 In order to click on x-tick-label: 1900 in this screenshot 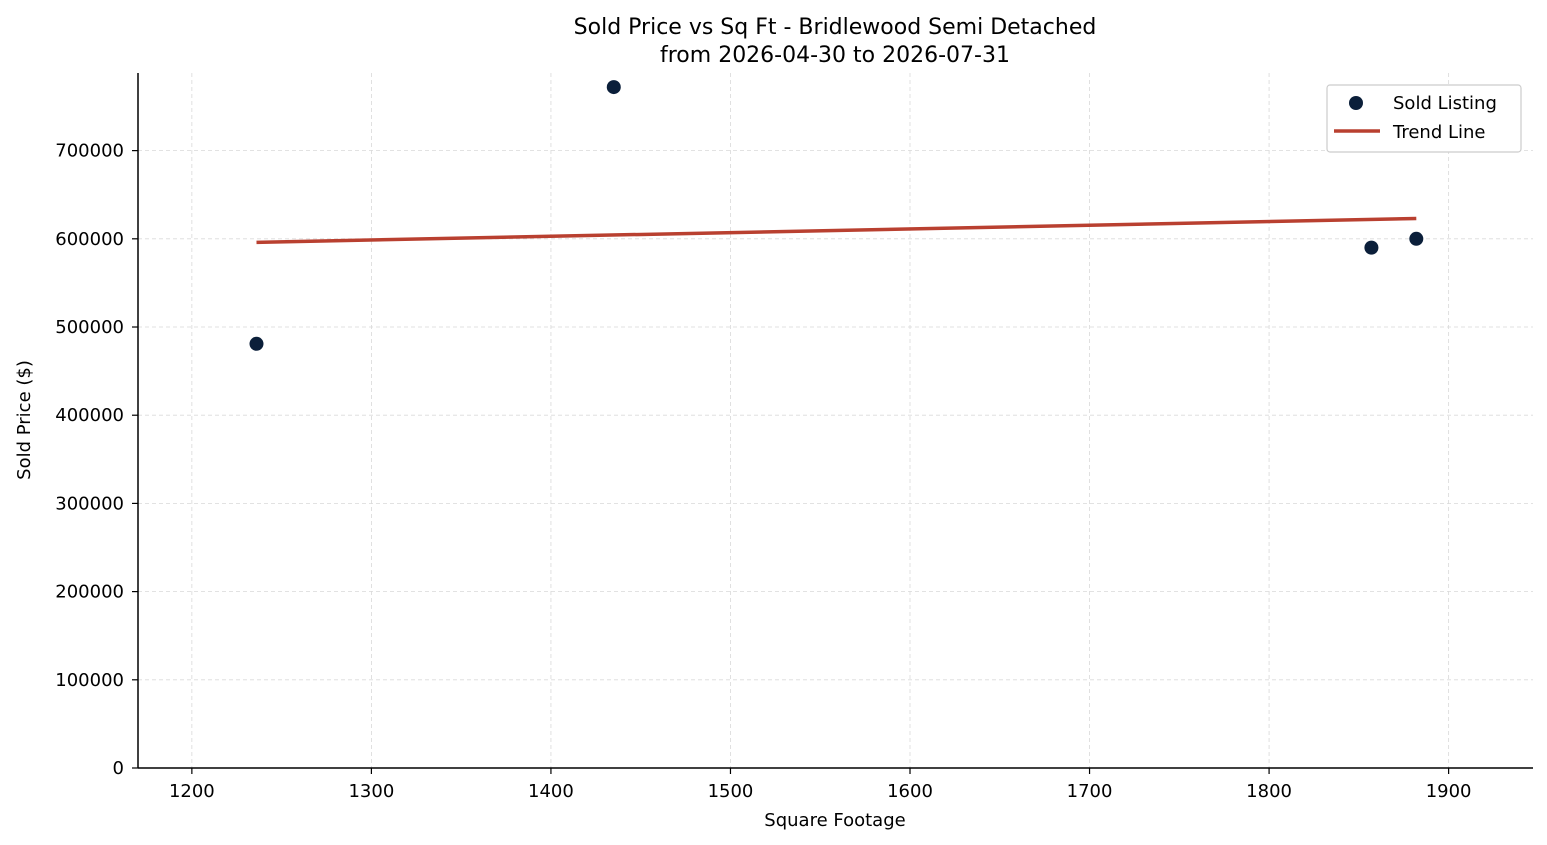, I will do `click(1449, 791)`.